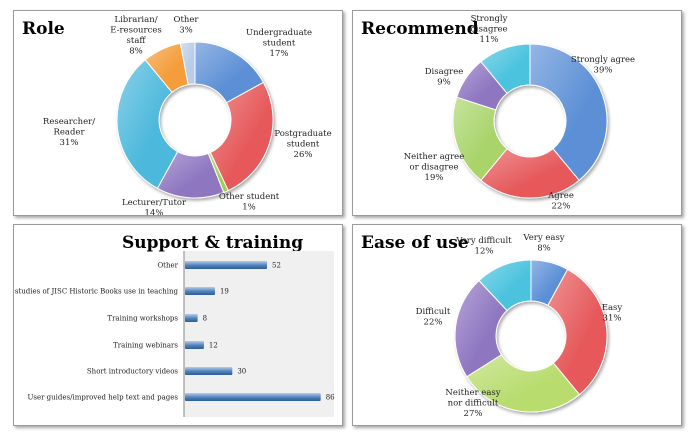  I want to click on ease-chart-title: Ease of use, so click(415, 243).